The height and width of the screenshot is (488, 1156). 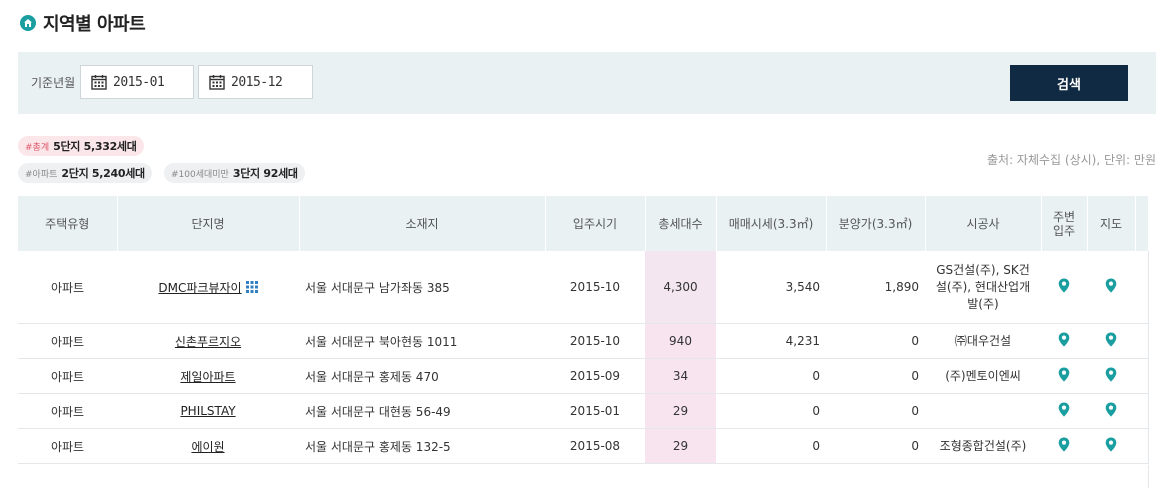 What do you see at coordinates (1142, 223) in the screenshot?
I see `header-spacer` at bounding box center [1142, 223].